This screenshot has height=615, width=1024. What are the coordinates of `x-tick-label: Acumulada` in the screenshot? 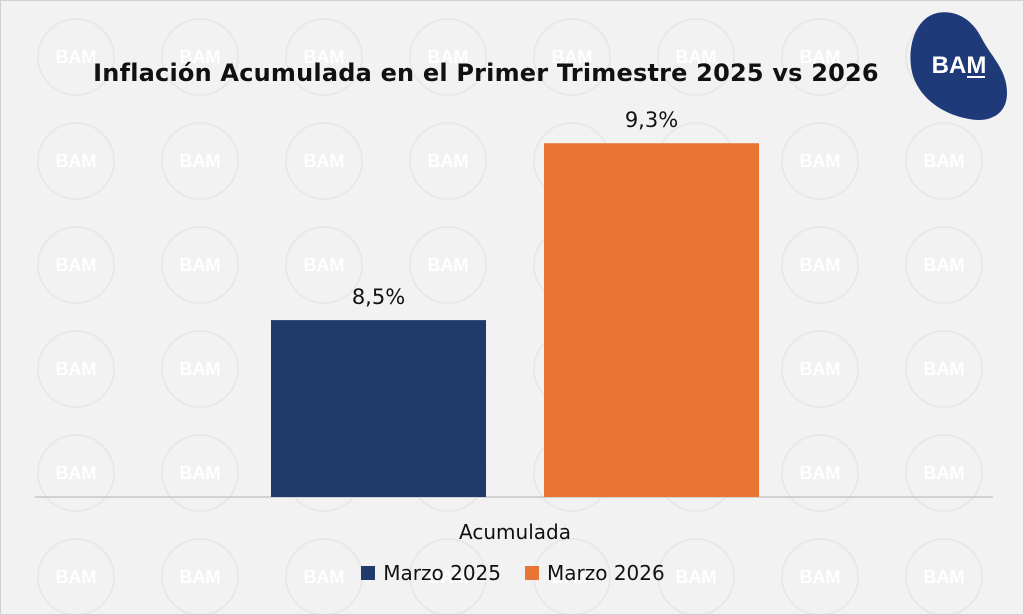 It's located at (515, 532).